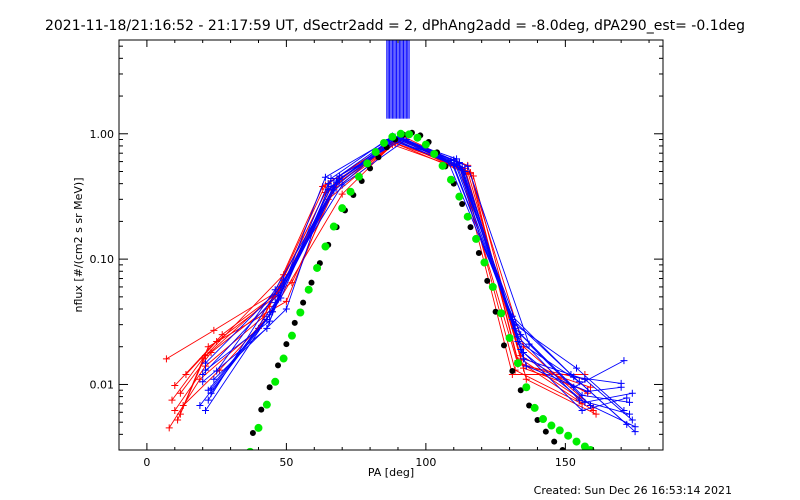  I want to click on created-timestamp: Created: Sun Dec 26 16:53:14 2021, so click(633, 490).